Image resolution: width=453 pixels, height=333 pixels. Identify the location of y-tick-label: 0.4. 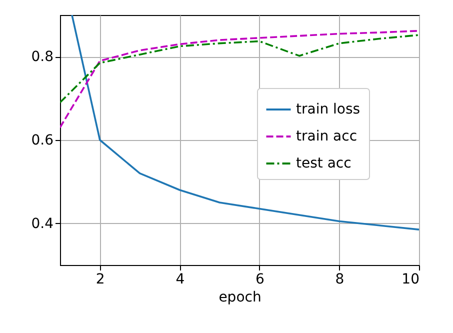
(42, 224).